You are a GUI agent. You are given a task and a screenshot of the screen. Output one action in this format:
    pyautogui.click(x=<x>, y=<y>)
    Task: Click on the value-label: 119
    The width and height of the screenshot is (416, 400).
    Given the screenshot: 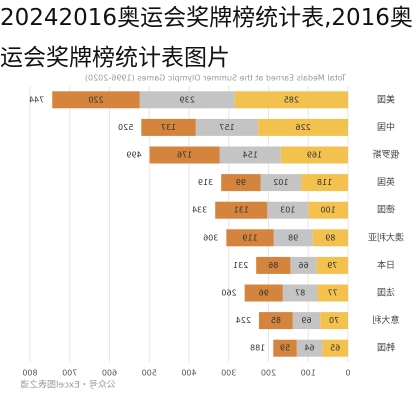 What is the action you would take?
    pyautogui.click(x=249, y=237)
    